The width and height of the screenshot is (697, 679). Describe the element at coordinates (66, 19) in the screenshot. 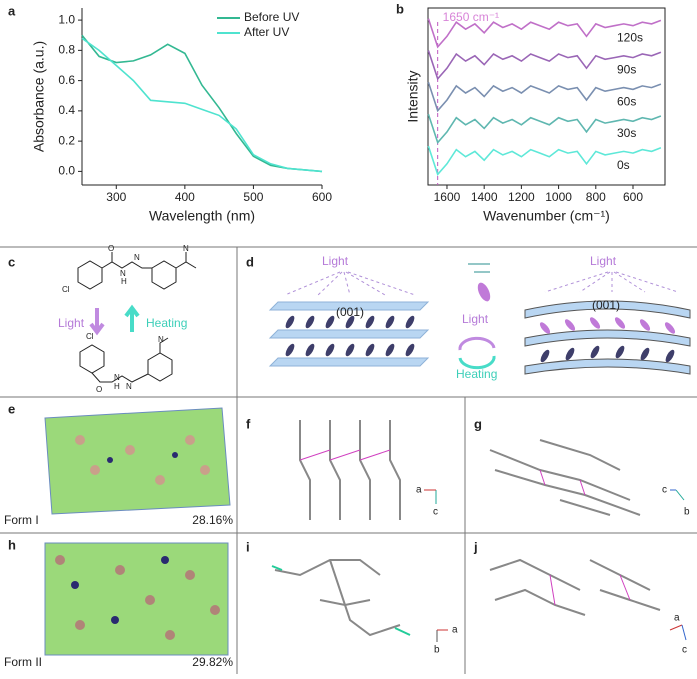

I see `y-tick-label: 1.0` at that location.